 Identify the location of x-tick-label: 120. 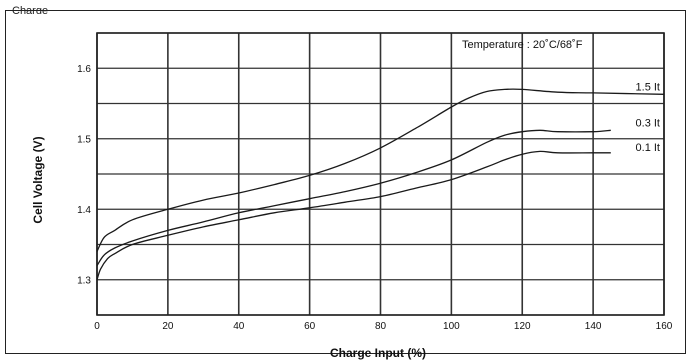
(522, 326).